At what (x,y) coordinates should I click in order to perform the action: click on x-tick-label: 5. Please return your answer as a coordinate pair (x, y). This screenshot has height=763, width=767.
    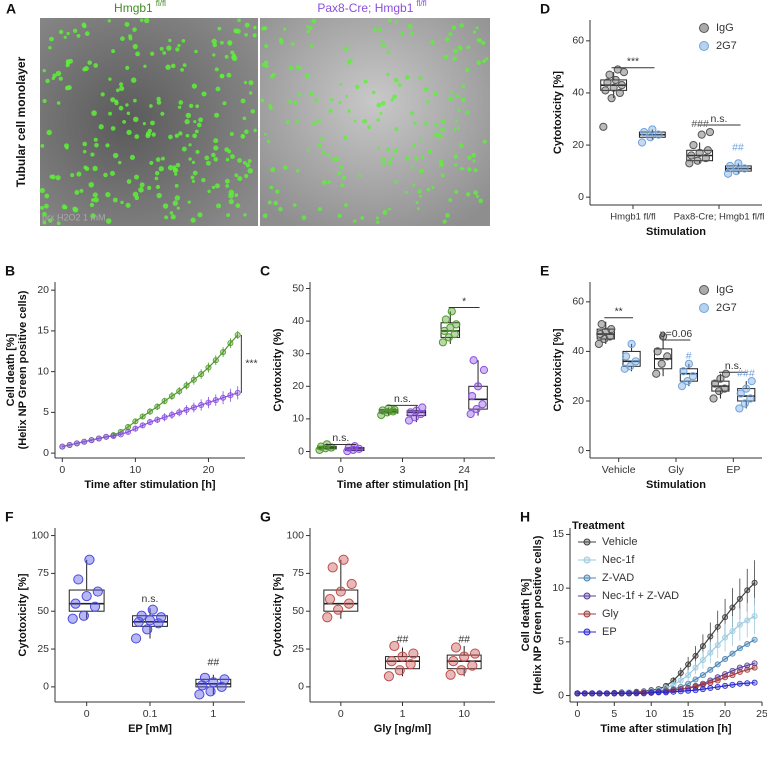
    Looking at the image, I should click on (614, 714).